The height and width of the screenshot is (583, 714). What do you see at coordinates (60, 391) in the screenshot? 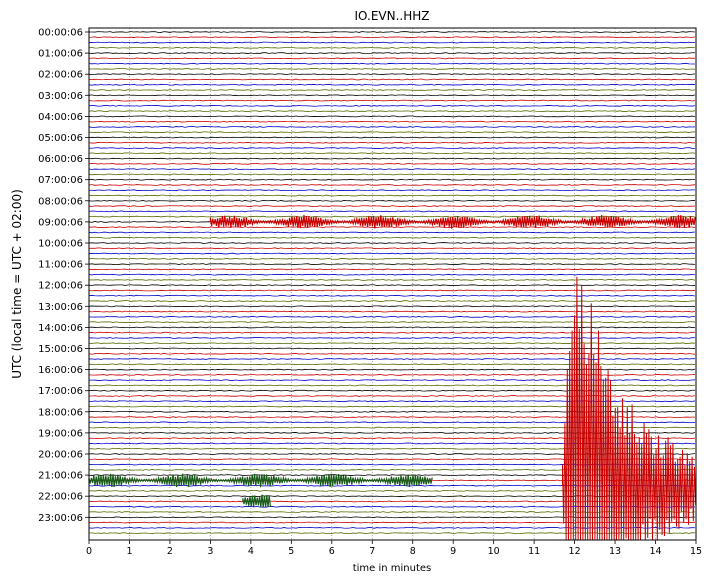
I see `y-tick-label: 17:00:06` at bounding box center [60, 391].